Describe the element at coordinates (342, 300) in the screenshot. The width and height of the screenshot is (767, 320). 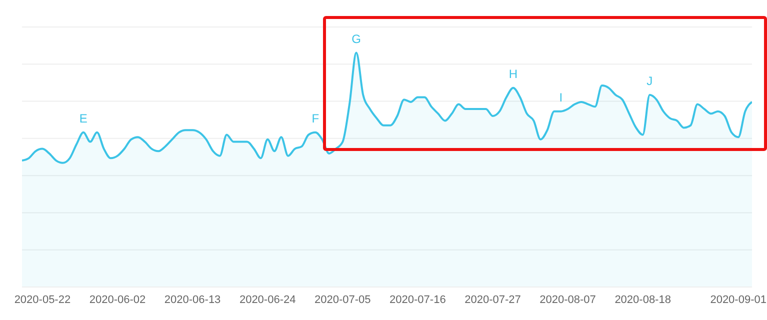
I see `x-tick-label: 2020-07-05` at that location.